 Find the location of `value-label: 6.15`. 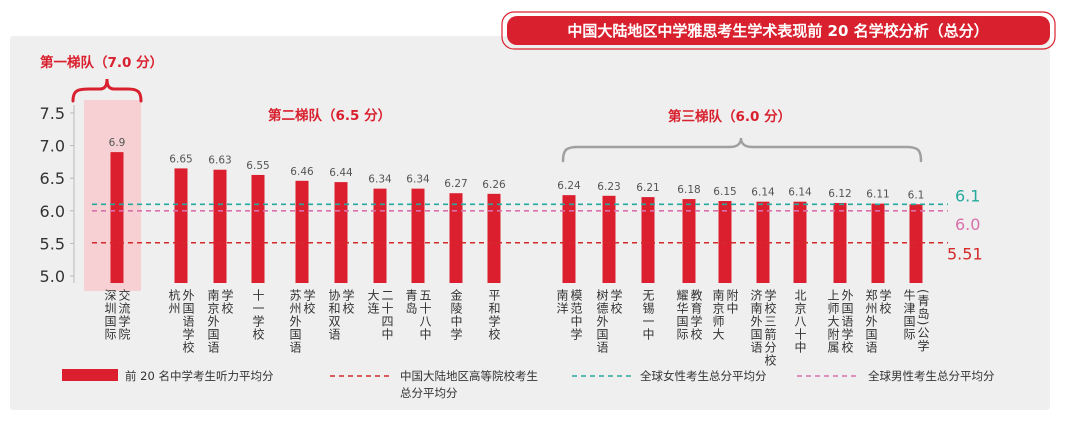

value-label: 6.15 is located at coordinates (724, 192).